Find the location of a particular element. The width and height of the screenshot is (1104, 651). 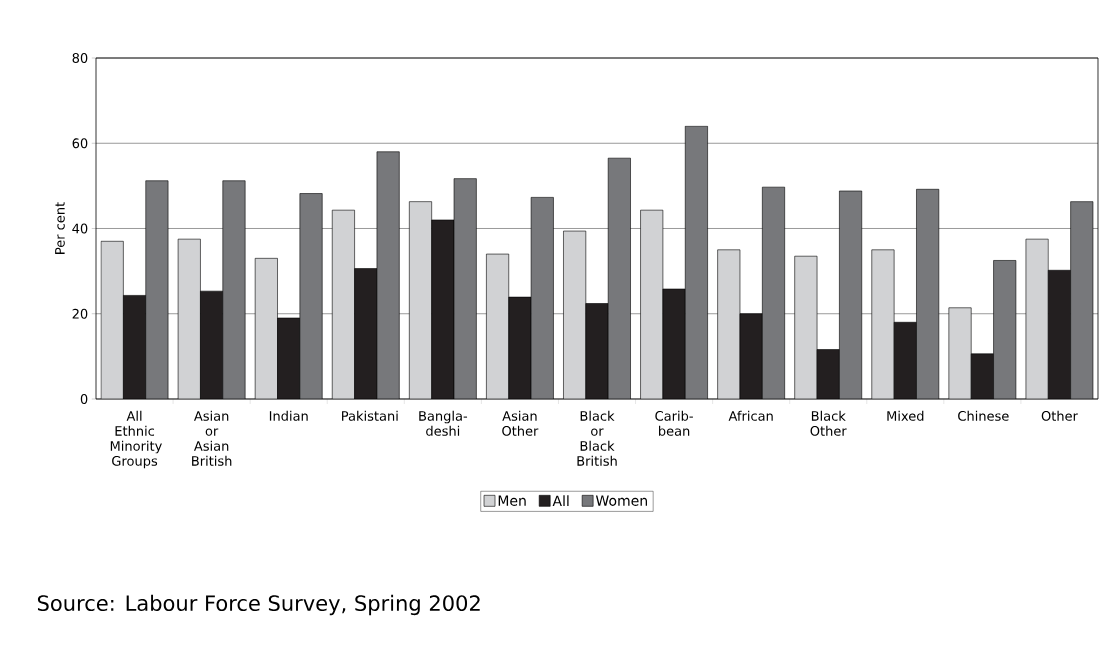

y-tick-label: 60 is located at coordinates (80, 143).